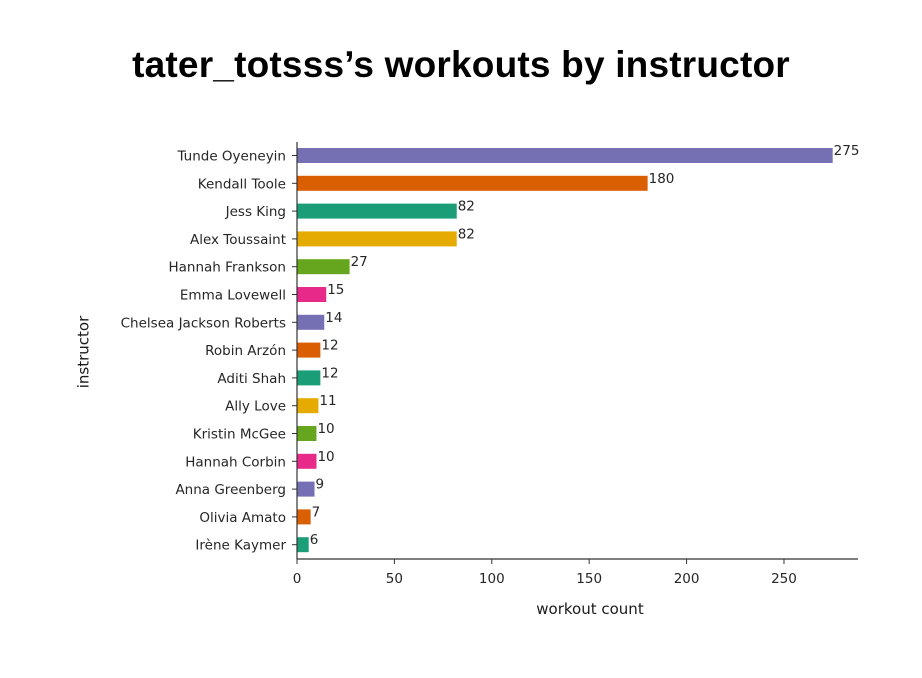 The image size is (922, 678). I want to click on bar-tunde-oyeneyin, so click(565, 155).